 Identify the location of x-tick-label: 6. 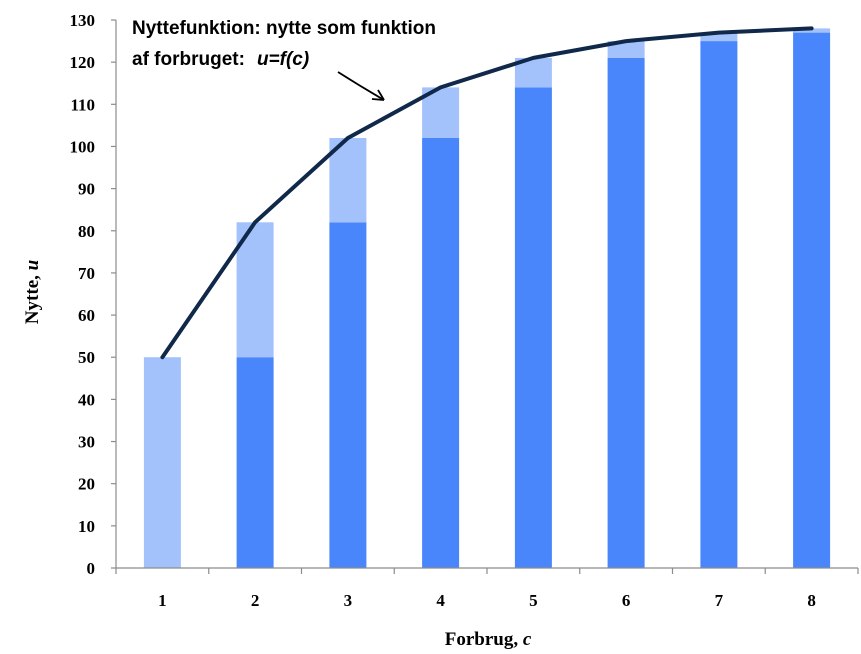
(626, 600).